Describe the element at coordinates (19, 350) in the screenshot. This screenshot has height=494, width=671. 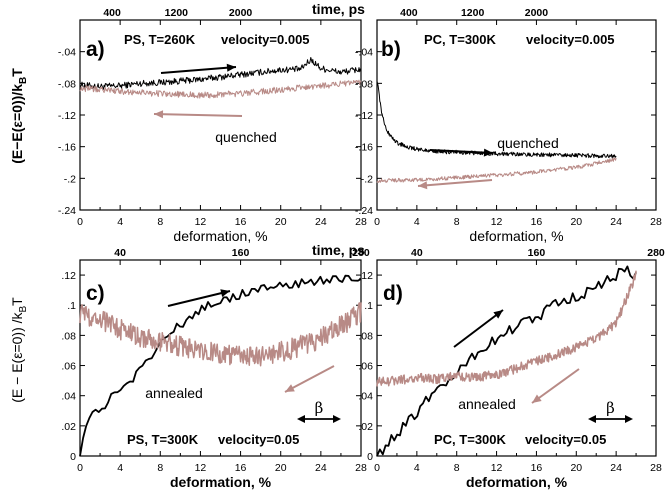
I see `ylabel-bottom: (E − E(ε=0)) /kBT` at that location.